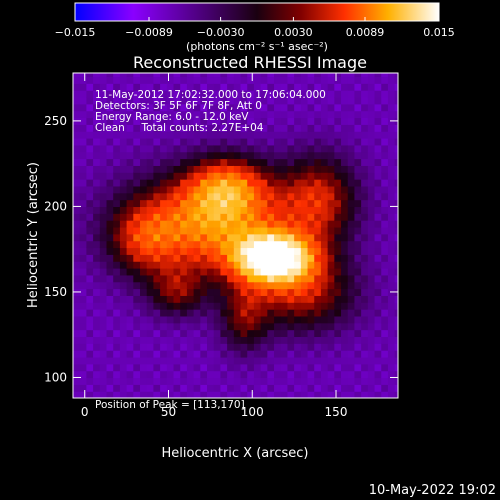  What do you see at coordinates (178, 106) in the screenshot?
I see `annotation-detectors: Detectors: 3F 5F 6F 7F 8F, Att 0` at bounding box center [178, 106].